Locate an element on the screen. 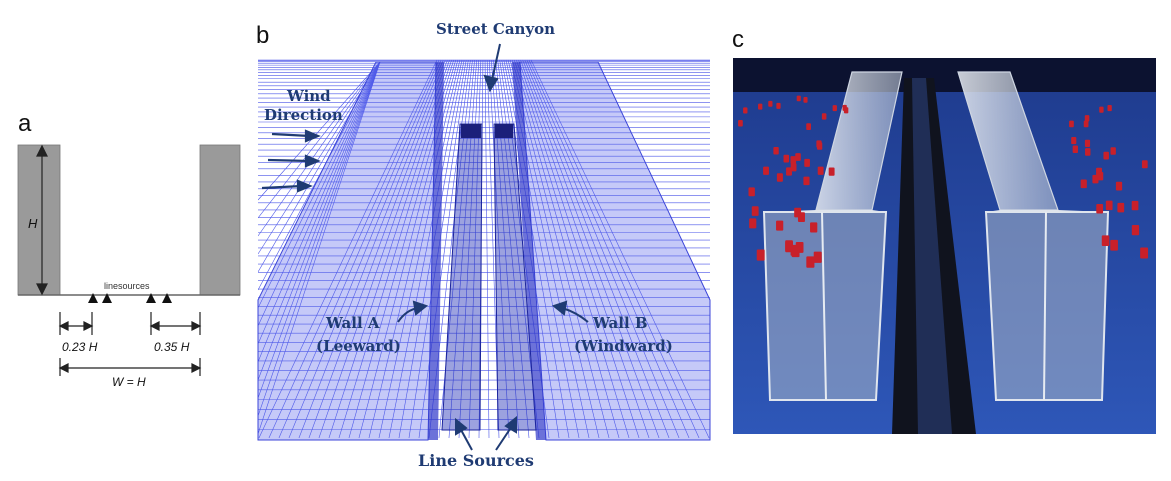 This screenshot has height=481, width=1171. line-sources-label: linesources is located at coordinates (127, 286).